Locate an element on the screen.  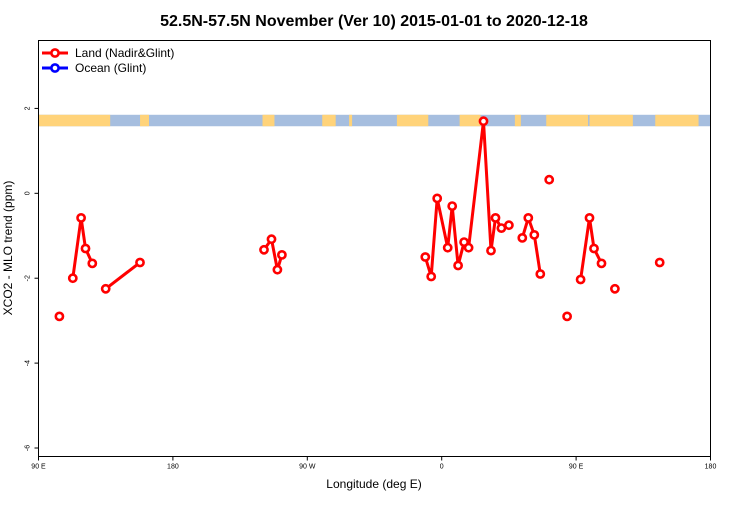
ocean-band is located at coordinates (374, 120).